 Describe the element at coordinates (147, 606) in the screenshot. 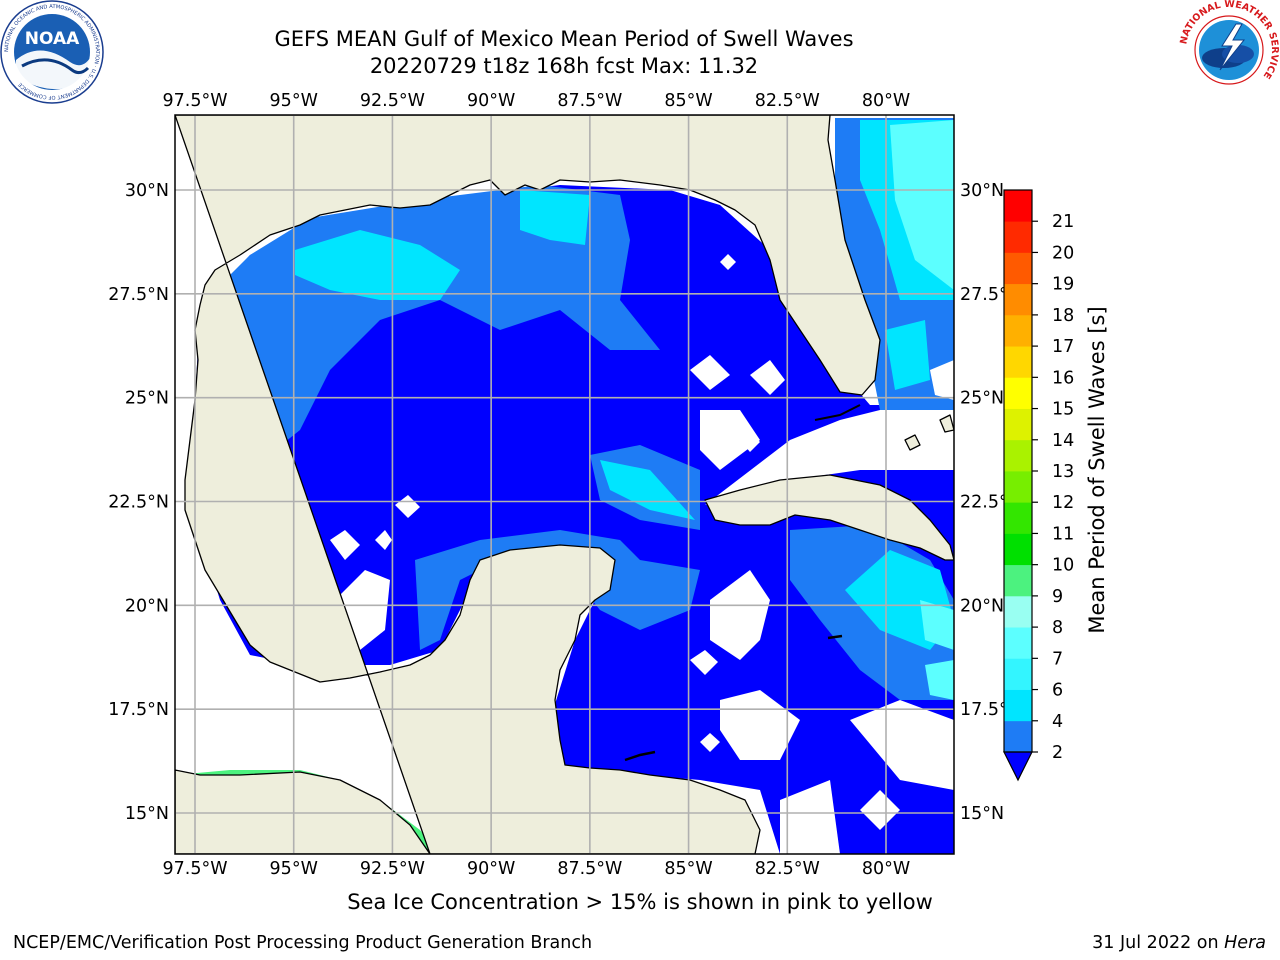

I see `lat-tick-label-left: 20°N` at that location.